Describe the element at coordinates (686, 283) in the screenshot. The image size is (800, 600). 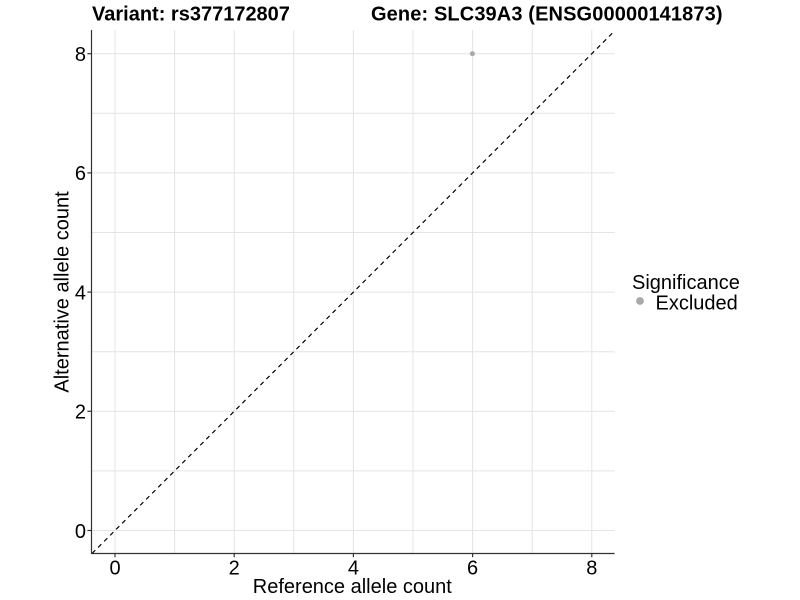
I see `svg-text: Significance` at that location.